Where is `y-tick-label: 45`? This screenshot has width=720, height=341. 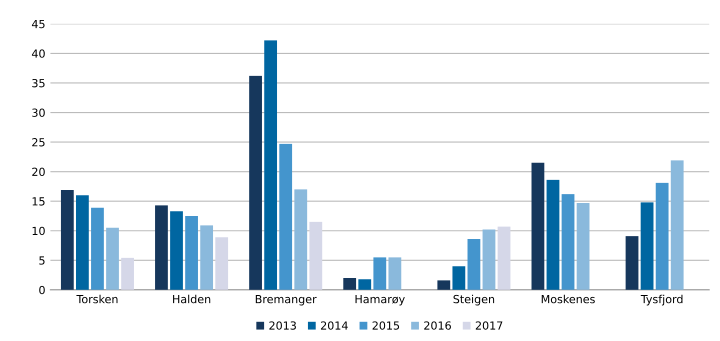 y-tick-label: 45 is located at coordinates (38, 24).